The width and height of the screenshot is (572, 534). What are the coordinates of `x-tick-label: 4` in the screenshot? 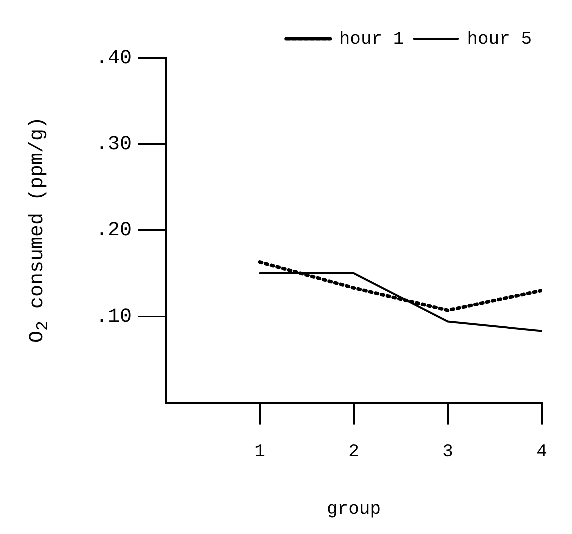 It's located at (542, 452).